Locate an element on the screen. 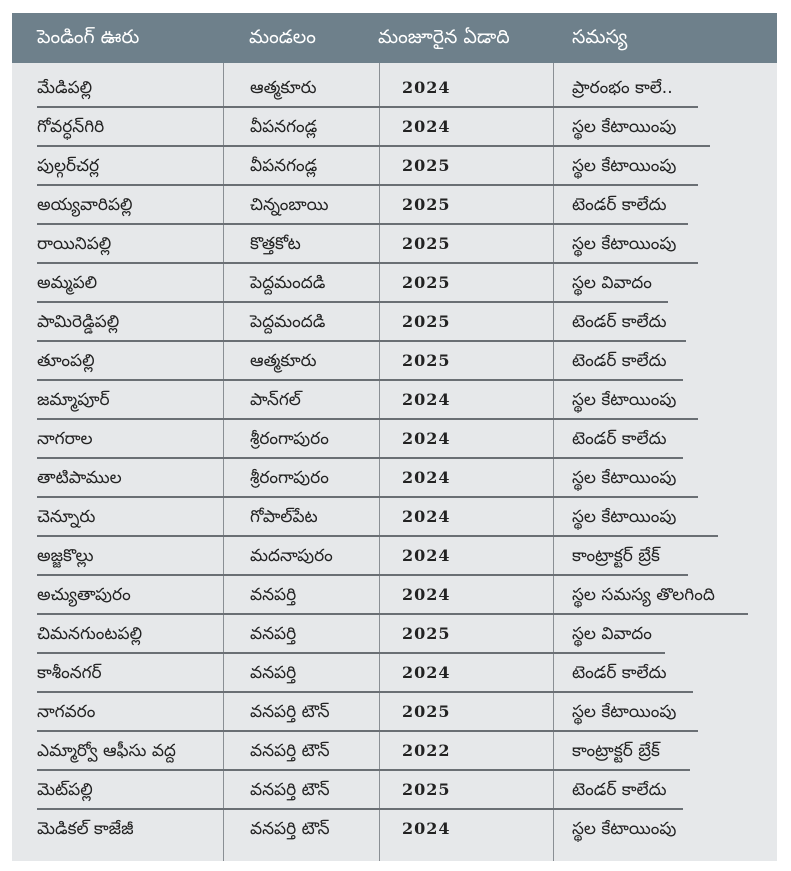 The image size is (791, 871). table-header: పెండింగ్ ఊరు మండలం మంజూరైన ఏడాది సమస్య is located at coordinates (394, 38).